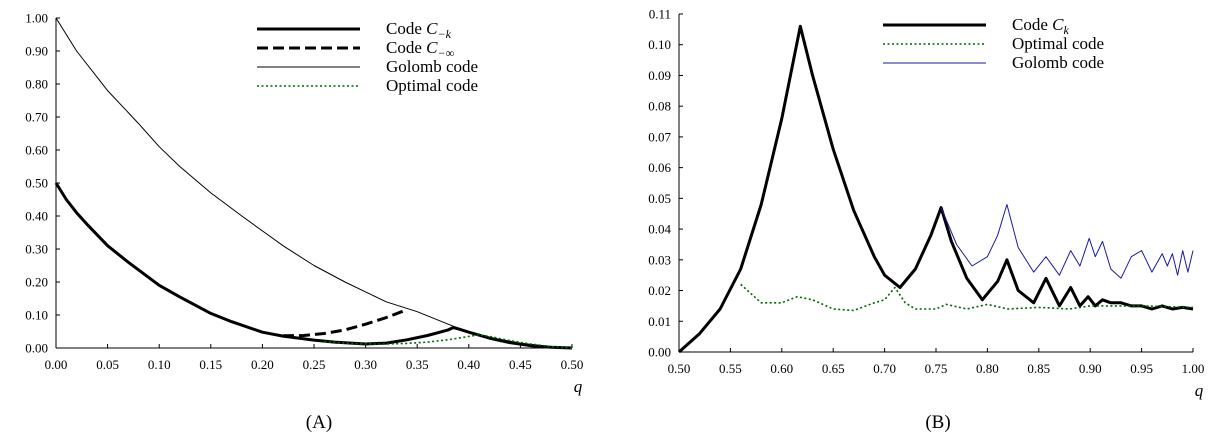  What do you see at coordinates (520, 364) in the screenshot?
I see `x-tick-label: 0.45` at bounding box center [520, 364].